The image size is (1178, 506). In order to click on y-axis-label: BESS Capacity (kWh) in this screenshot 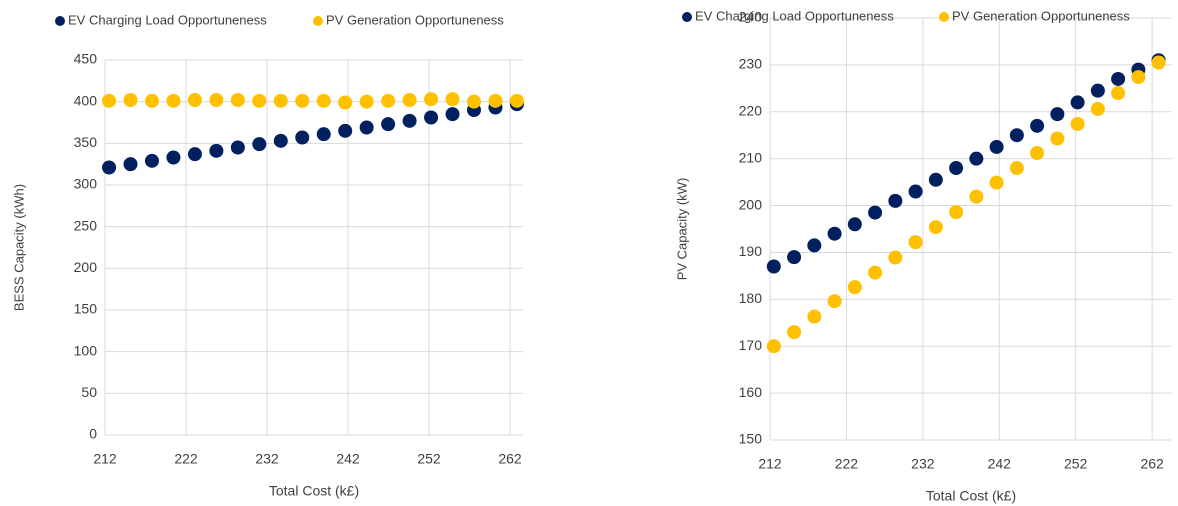, I will do `click(18, 247)`.